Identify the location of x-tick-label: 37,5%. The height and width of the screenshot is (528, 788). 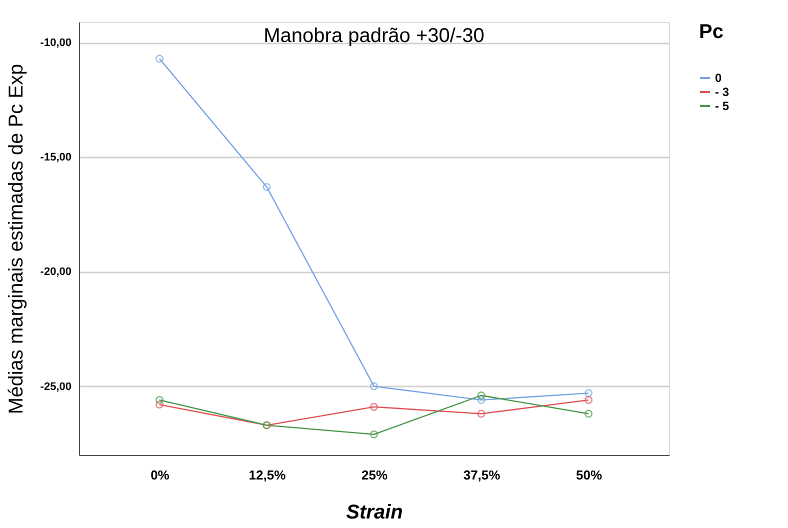
(482, 475).